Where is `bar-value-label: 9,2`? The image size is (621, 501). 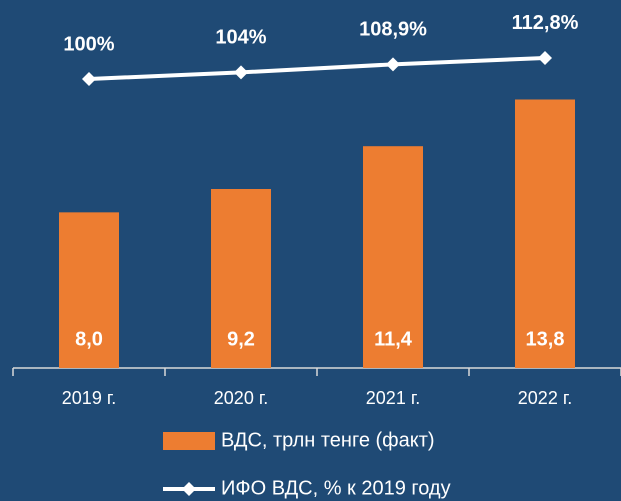 bar-value-label: 9,2 is located at coordinates (241, 339).